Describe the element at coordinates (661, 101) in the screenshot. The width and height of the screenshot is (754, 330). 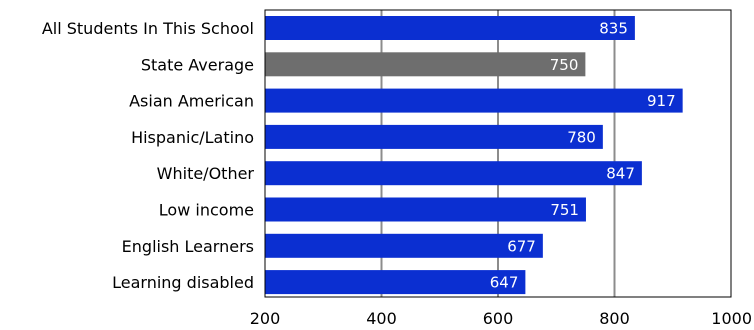
I see `value-label: 917` at that location.